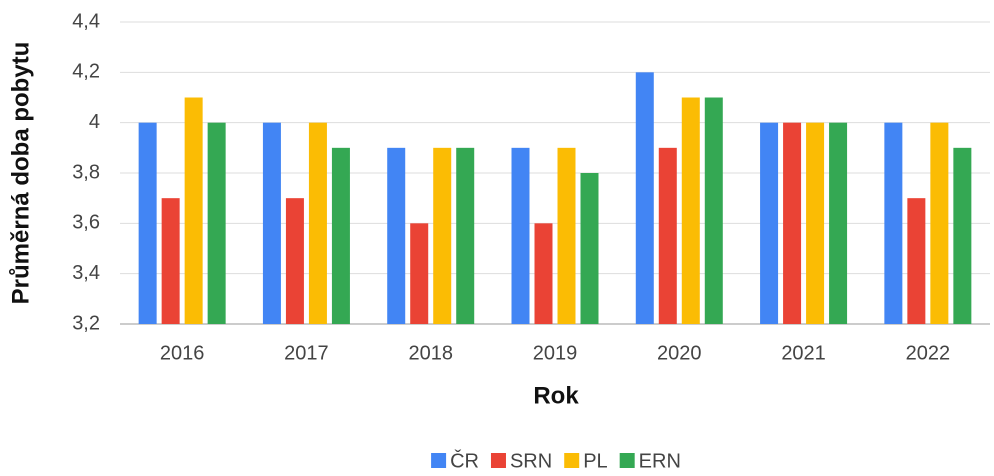  I want to click on legend-label: ČR, so click(464, 460).